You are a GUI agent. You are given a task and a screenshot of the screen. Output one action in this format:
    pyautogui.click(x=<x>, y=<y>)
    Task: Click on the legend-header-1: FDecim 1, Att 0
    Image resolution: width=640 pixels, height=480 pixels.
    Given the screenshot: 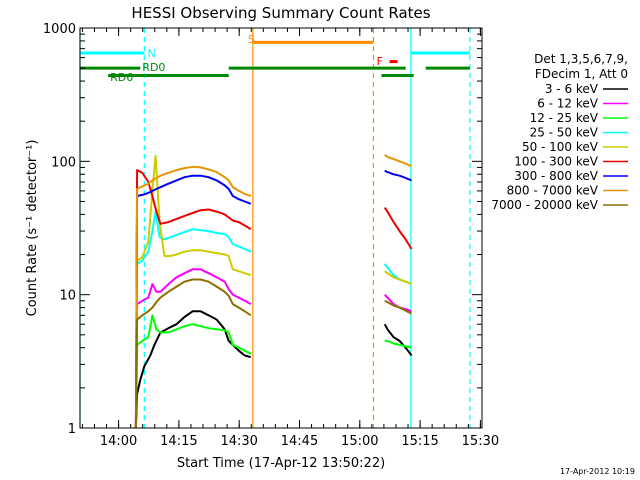 What is the action you would take?
    pyautogui.click(x=581, y=74)
    